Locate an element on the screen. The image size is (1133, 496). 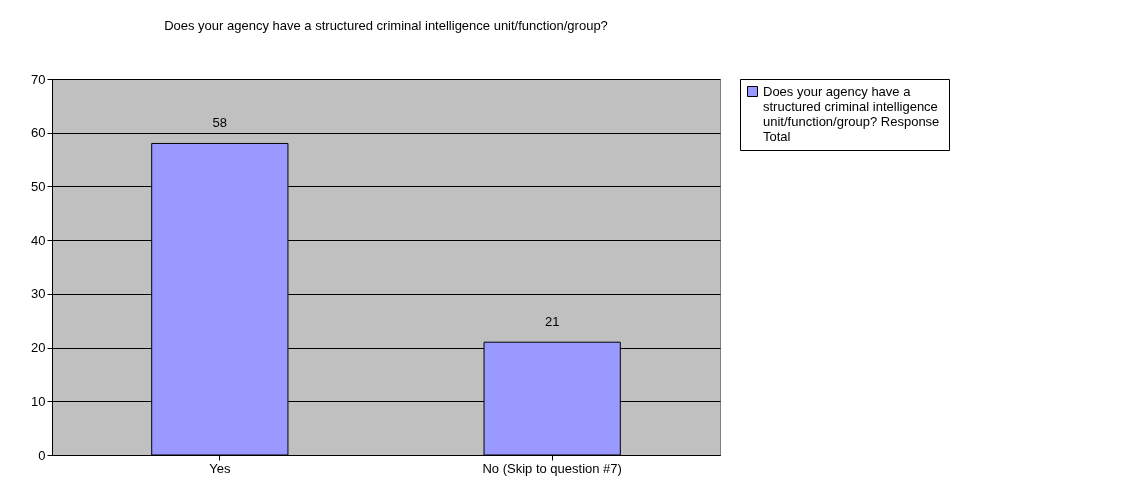
data-label: 58 is located at coordinates (220, 123).